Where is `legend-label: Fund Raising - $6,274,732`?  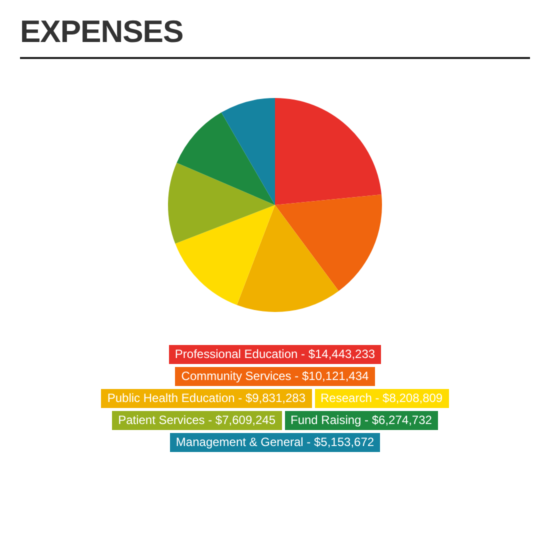
legend-label: Fund Raising - $6,274,732 is located at coordinates (364, 420).